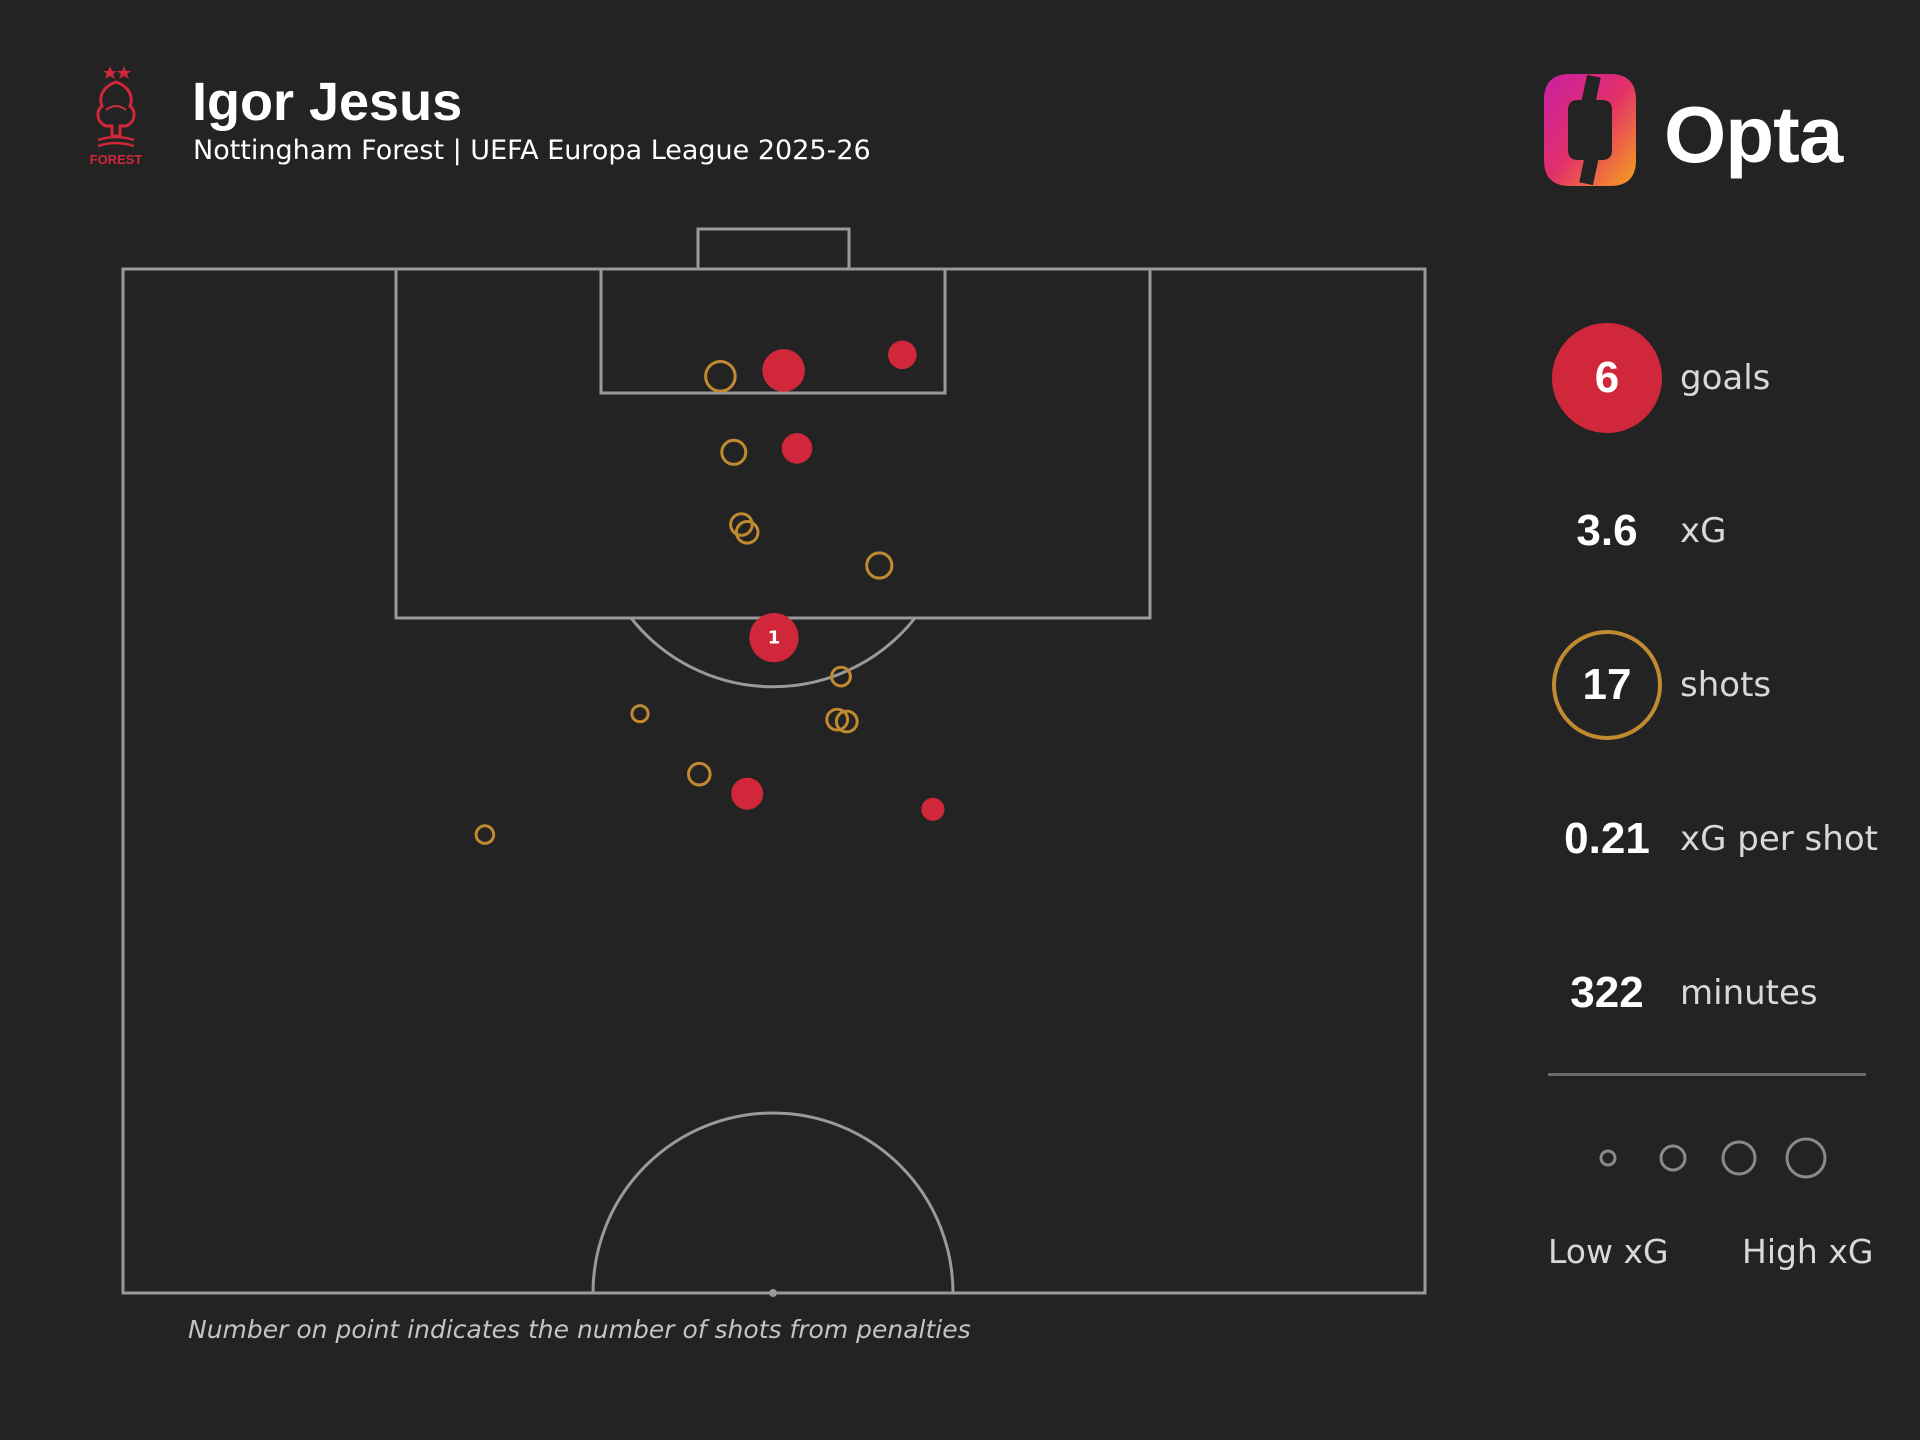 The width and height of the screenshot is (1920, 1440). I want to click on xg-label: xG, so click(1703, 531).